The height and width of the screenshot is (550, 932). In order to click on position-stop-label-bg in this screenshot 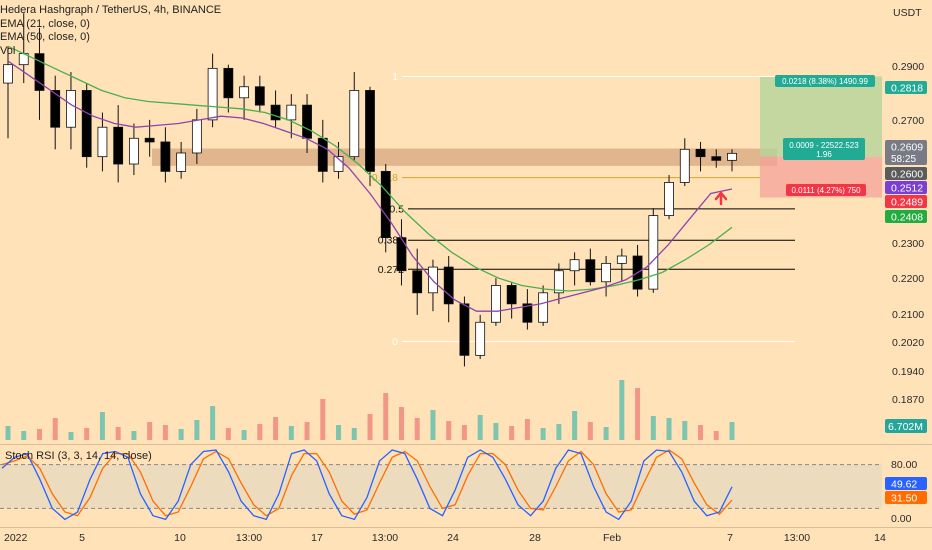, I will do `click(826, 190)`.